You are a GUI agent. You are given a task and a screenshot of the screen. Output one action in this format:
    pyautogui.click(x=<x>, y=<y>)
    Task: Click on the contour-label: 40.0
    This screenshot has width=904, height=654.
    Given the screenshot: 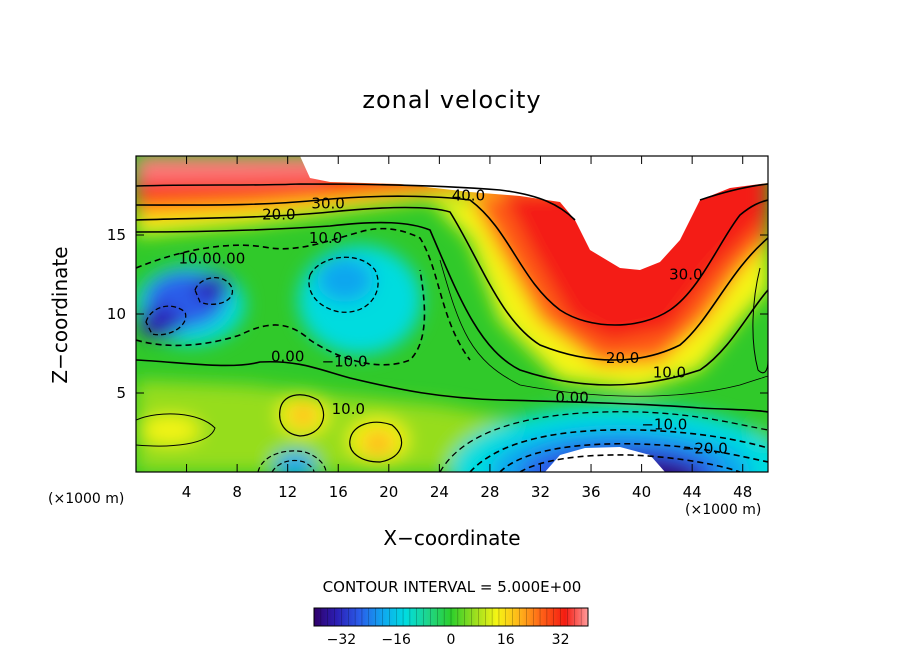 What is the action you would take?
    pyautogui.click(x=468, y=196)
    